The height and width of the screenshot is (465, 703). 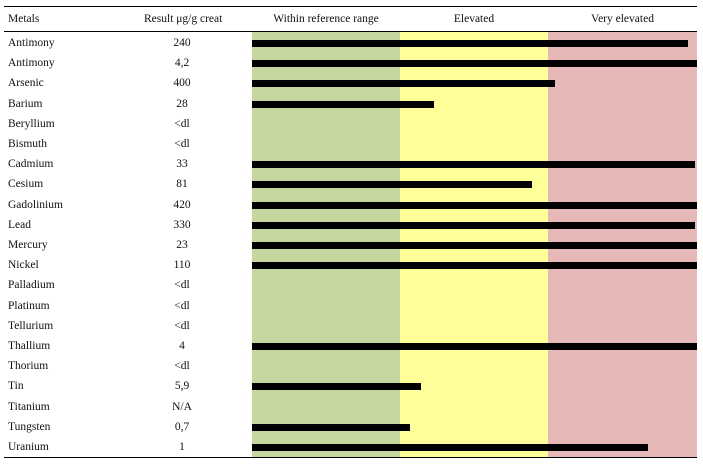 I want to click on metal-name: Bismuth, so click(x=27, y=144).